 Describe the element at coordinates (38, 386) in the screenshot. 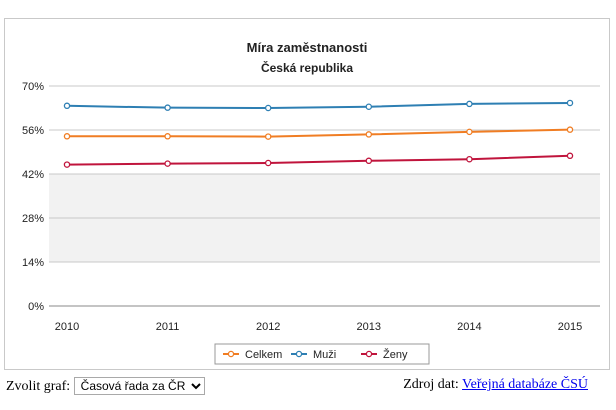

I see `chart-selector-label: Zvolit graf:` at that location.